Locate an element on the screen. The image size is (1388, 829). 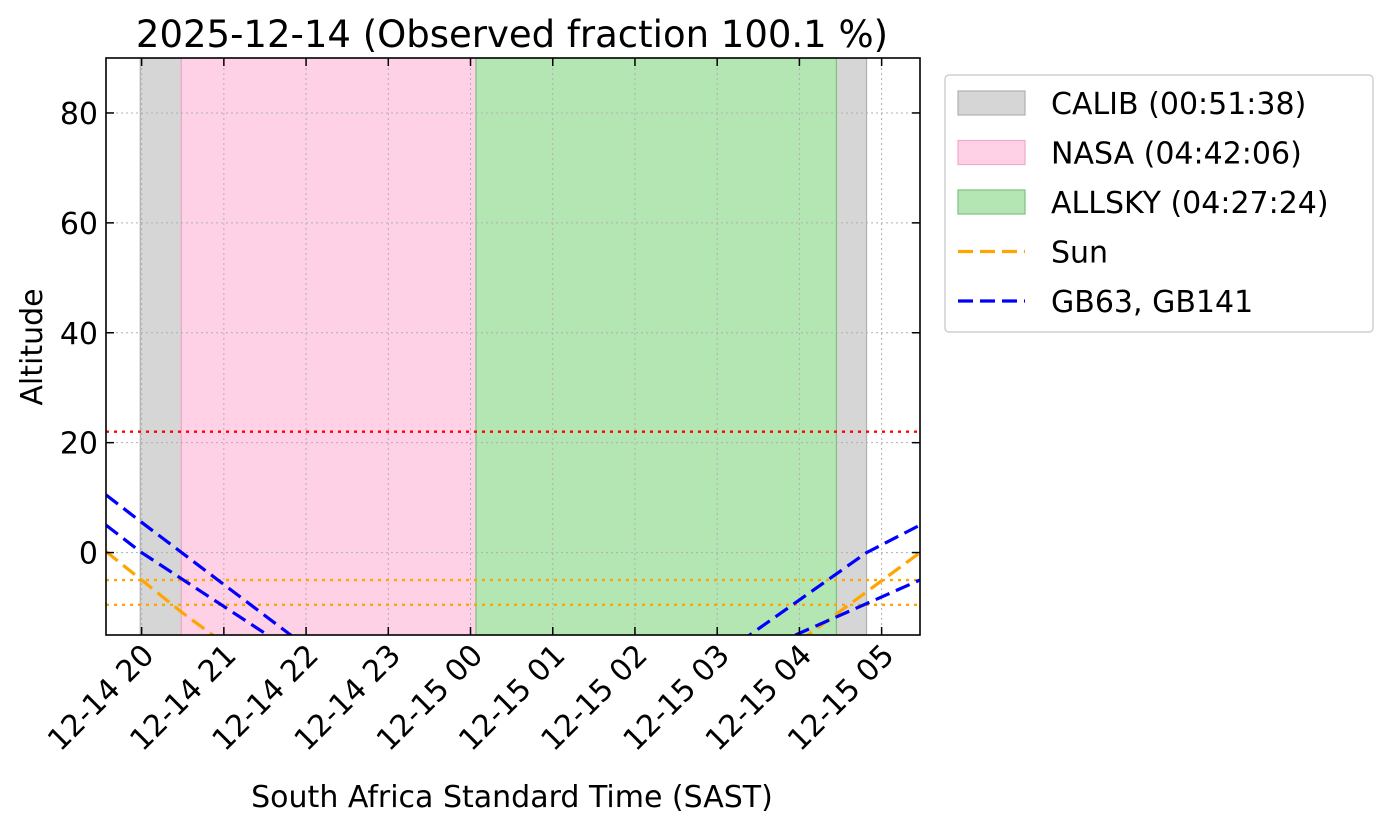
series-layer is located at coordinates (513, 564).